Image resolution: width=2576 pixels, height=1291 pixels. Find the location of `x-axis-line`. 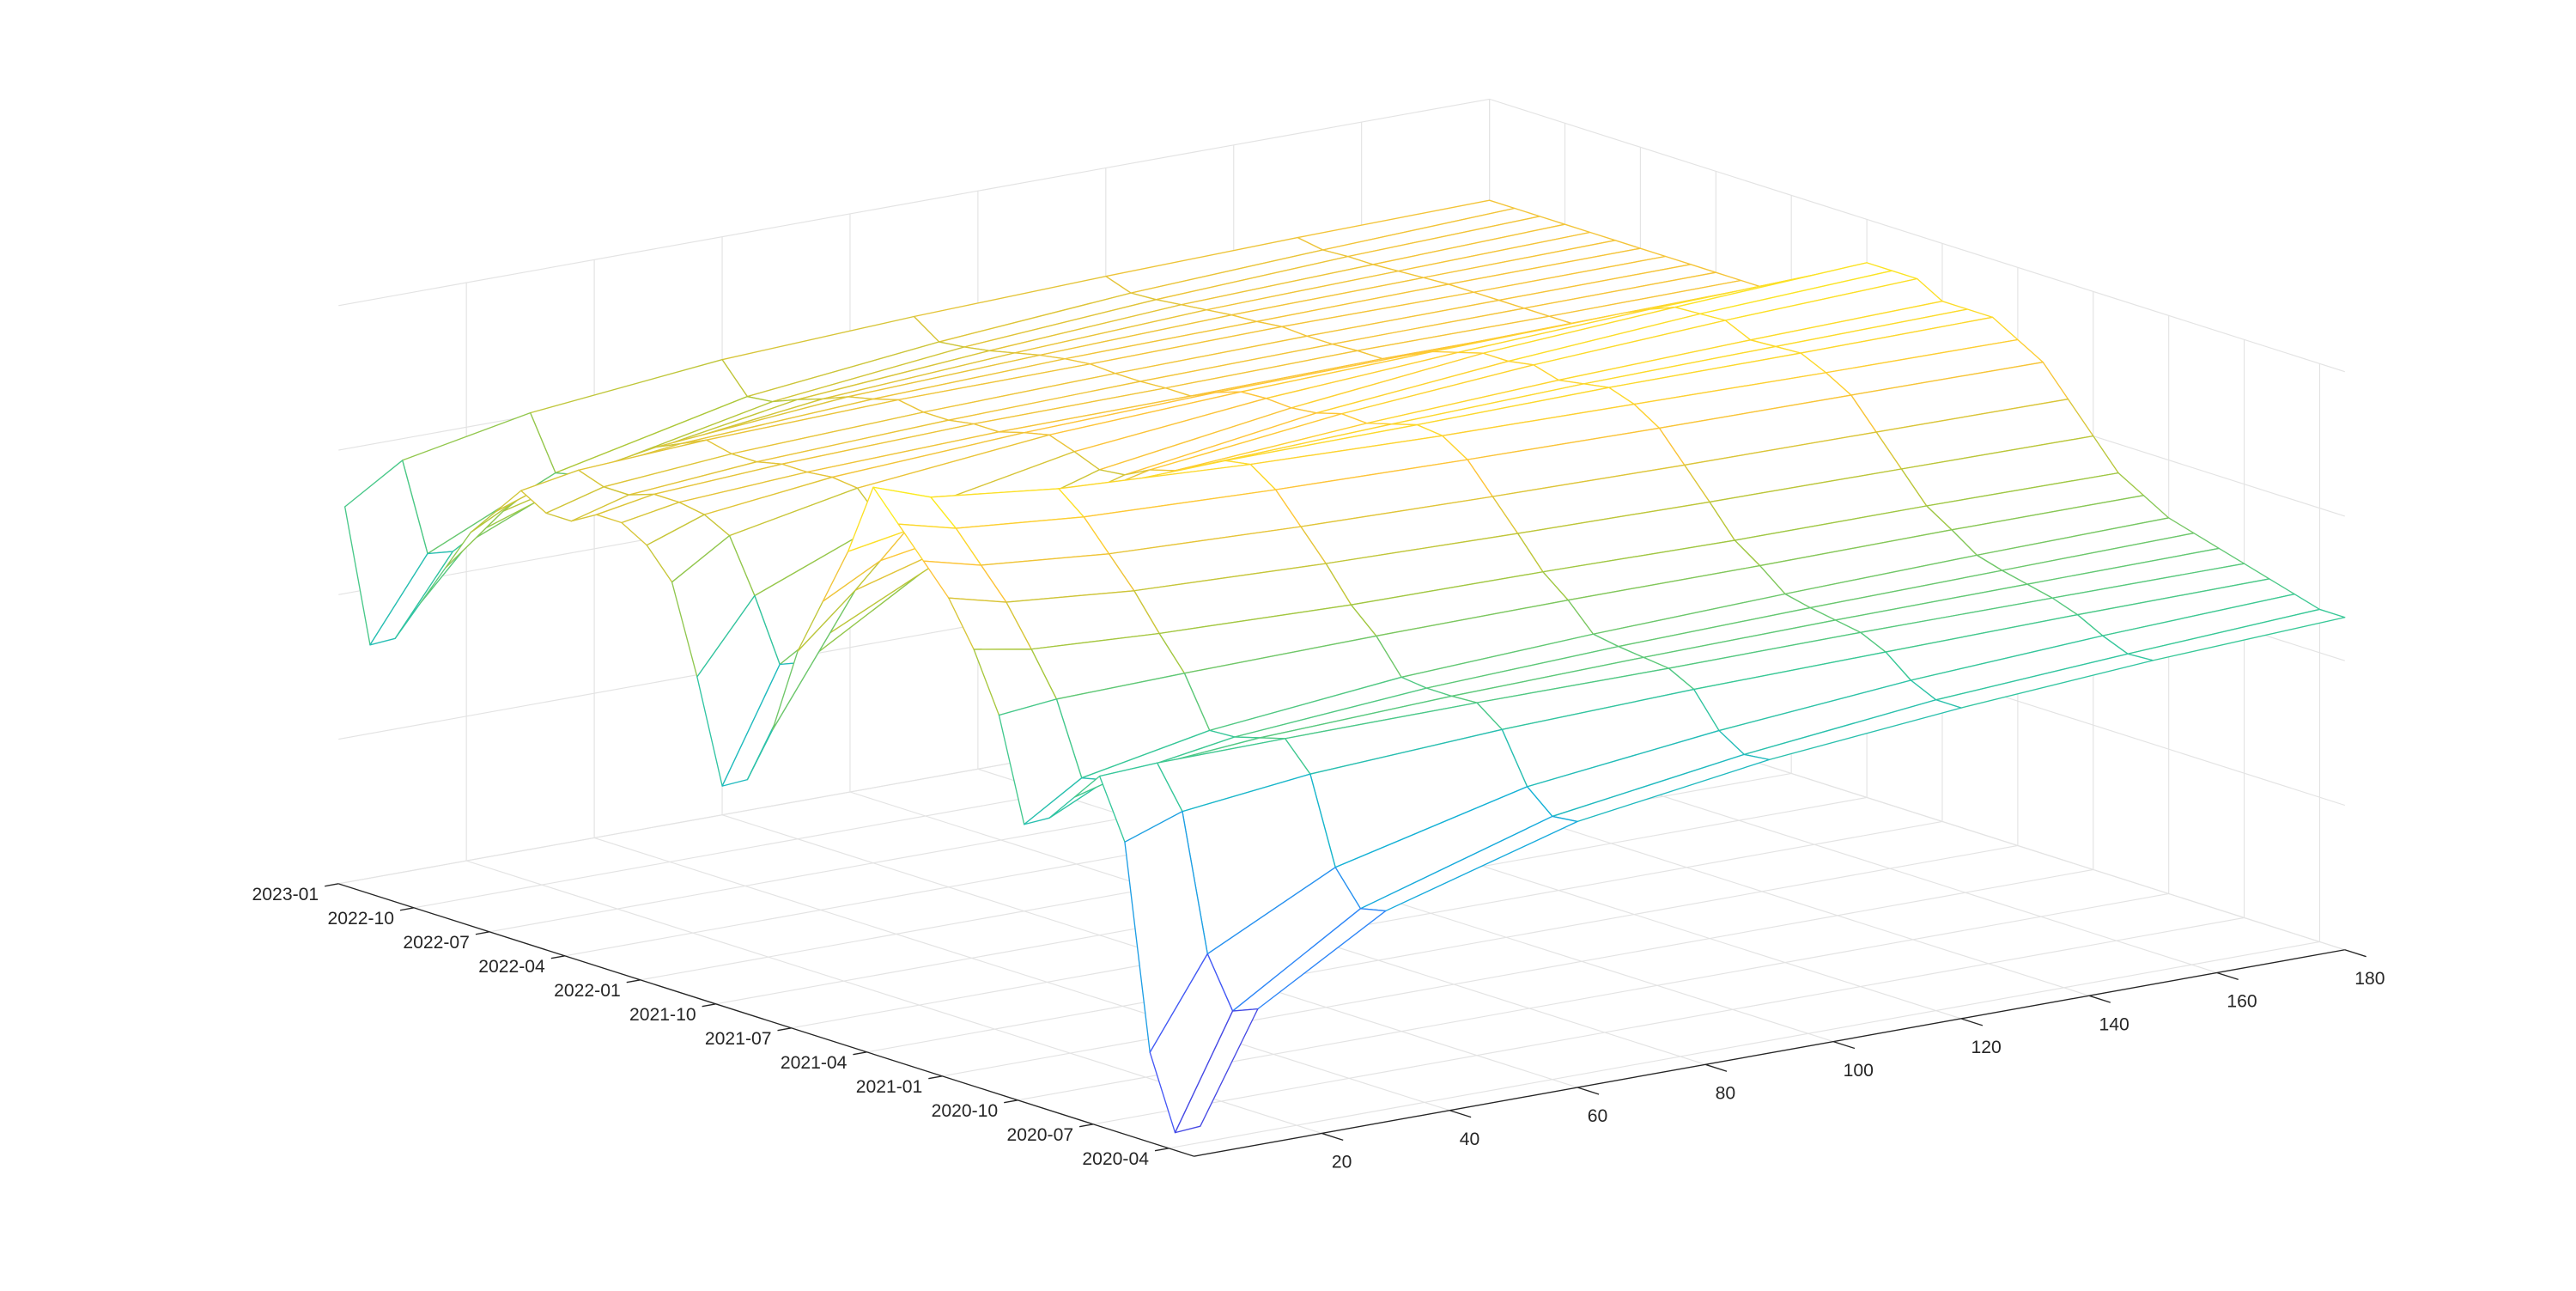

x-axis-line is located at coordinates (1770, 1053).